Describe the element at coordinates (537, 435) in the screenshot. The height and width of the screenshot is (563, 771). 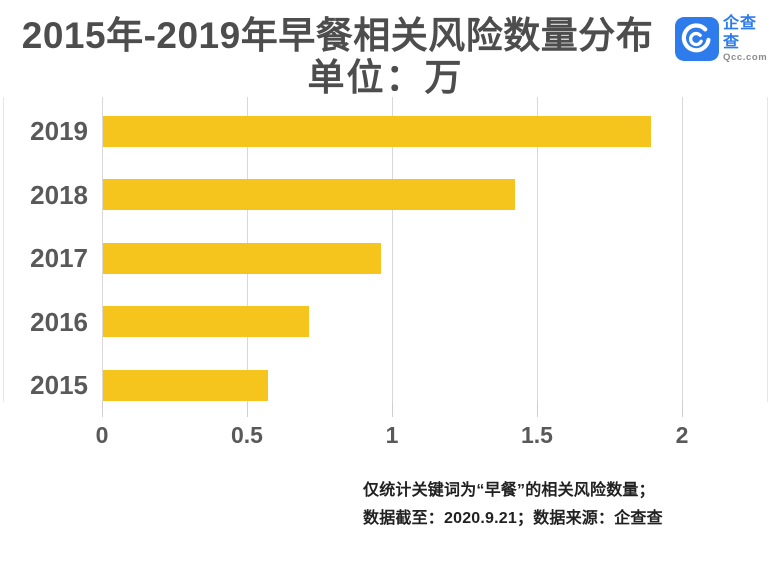
I see `x-tick-label-1.5: 1.5` at that location.